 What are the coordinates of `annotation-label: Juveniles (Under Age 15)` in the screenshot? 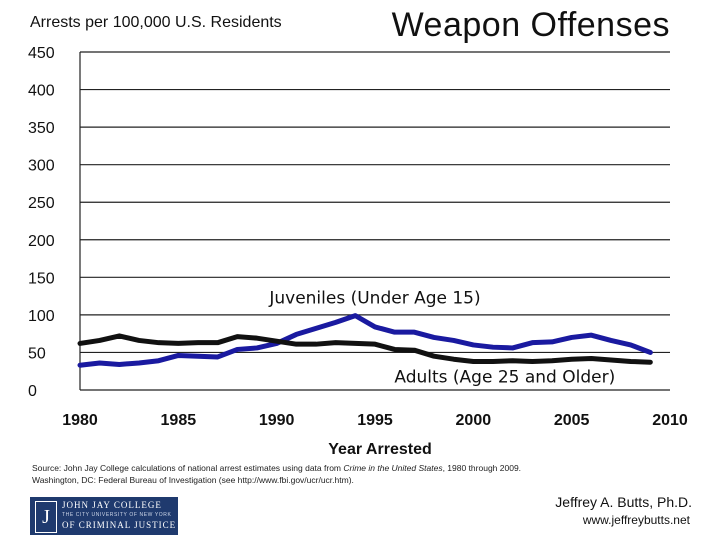 It's located at (374, 299).